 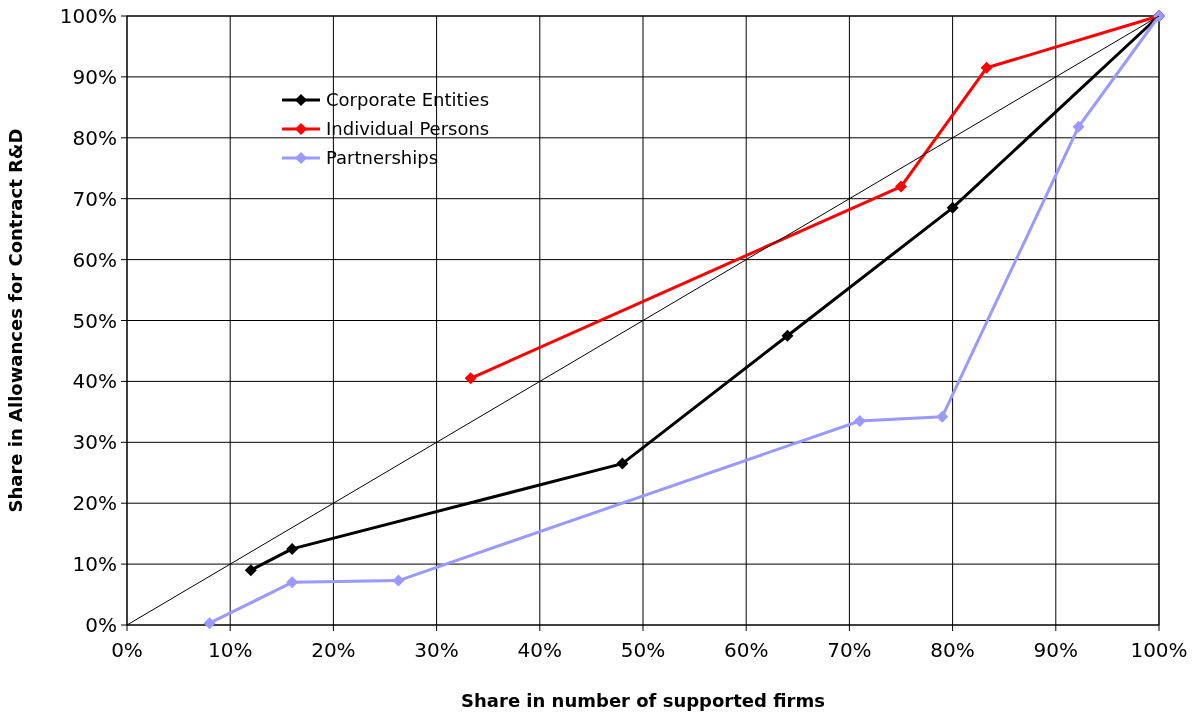 What do you see at coordinates (94, 76) in the screenshot?
I see `y-tick-label: 90%` at bounding box center [94, 76].